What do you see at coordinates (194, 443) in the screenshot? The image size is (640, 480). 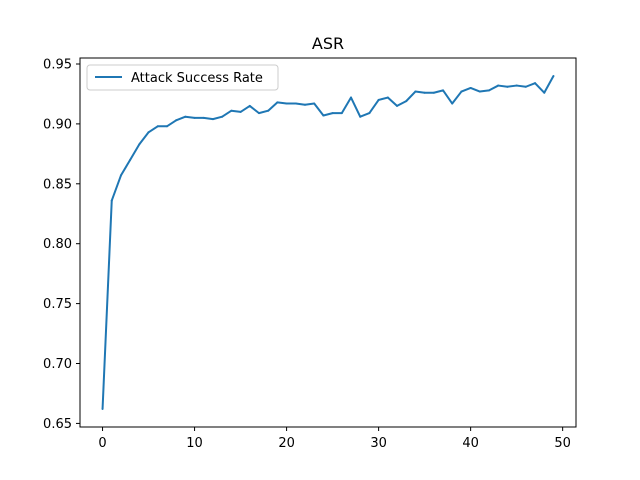 I see `x-tick-label: 10` at bounding box center [194, 443].